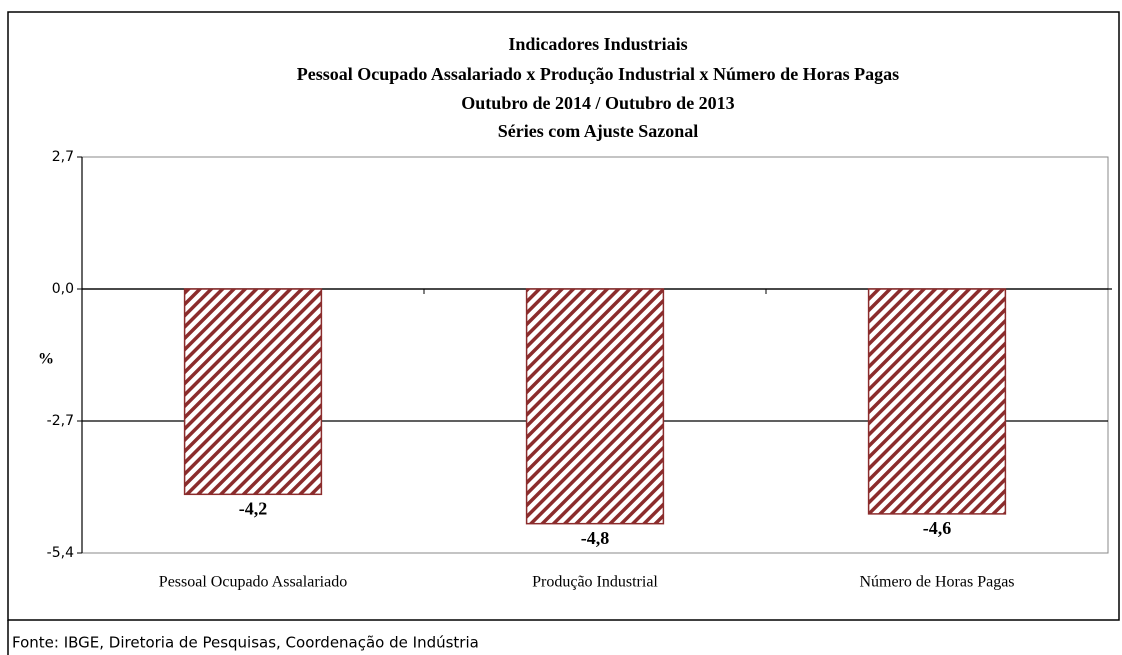 The height and width of the screenshot is (655, 1122). I want to click on y-tick-label: 2,7, so click(63, 157).